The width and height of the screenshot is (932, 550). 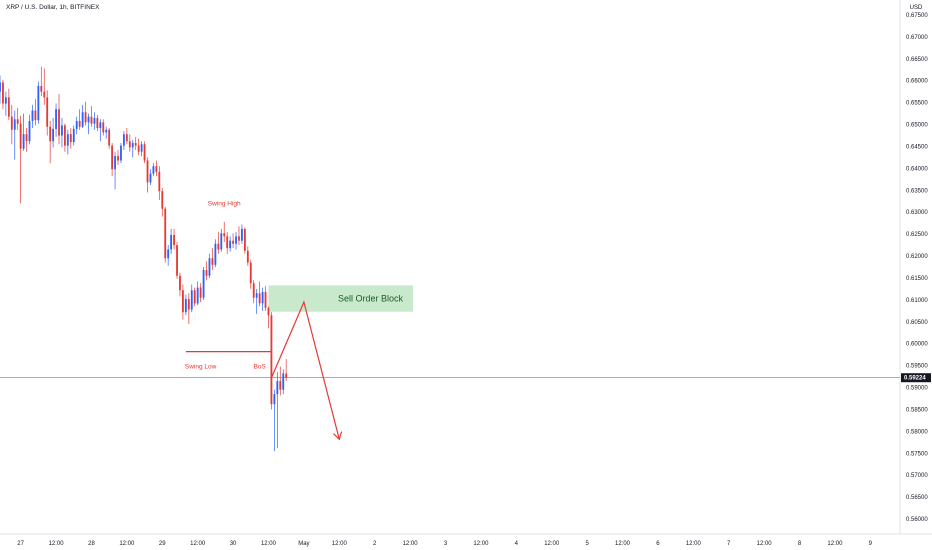 I want to click on y-tick-label: 0.66000, so click(x=917, y=82).